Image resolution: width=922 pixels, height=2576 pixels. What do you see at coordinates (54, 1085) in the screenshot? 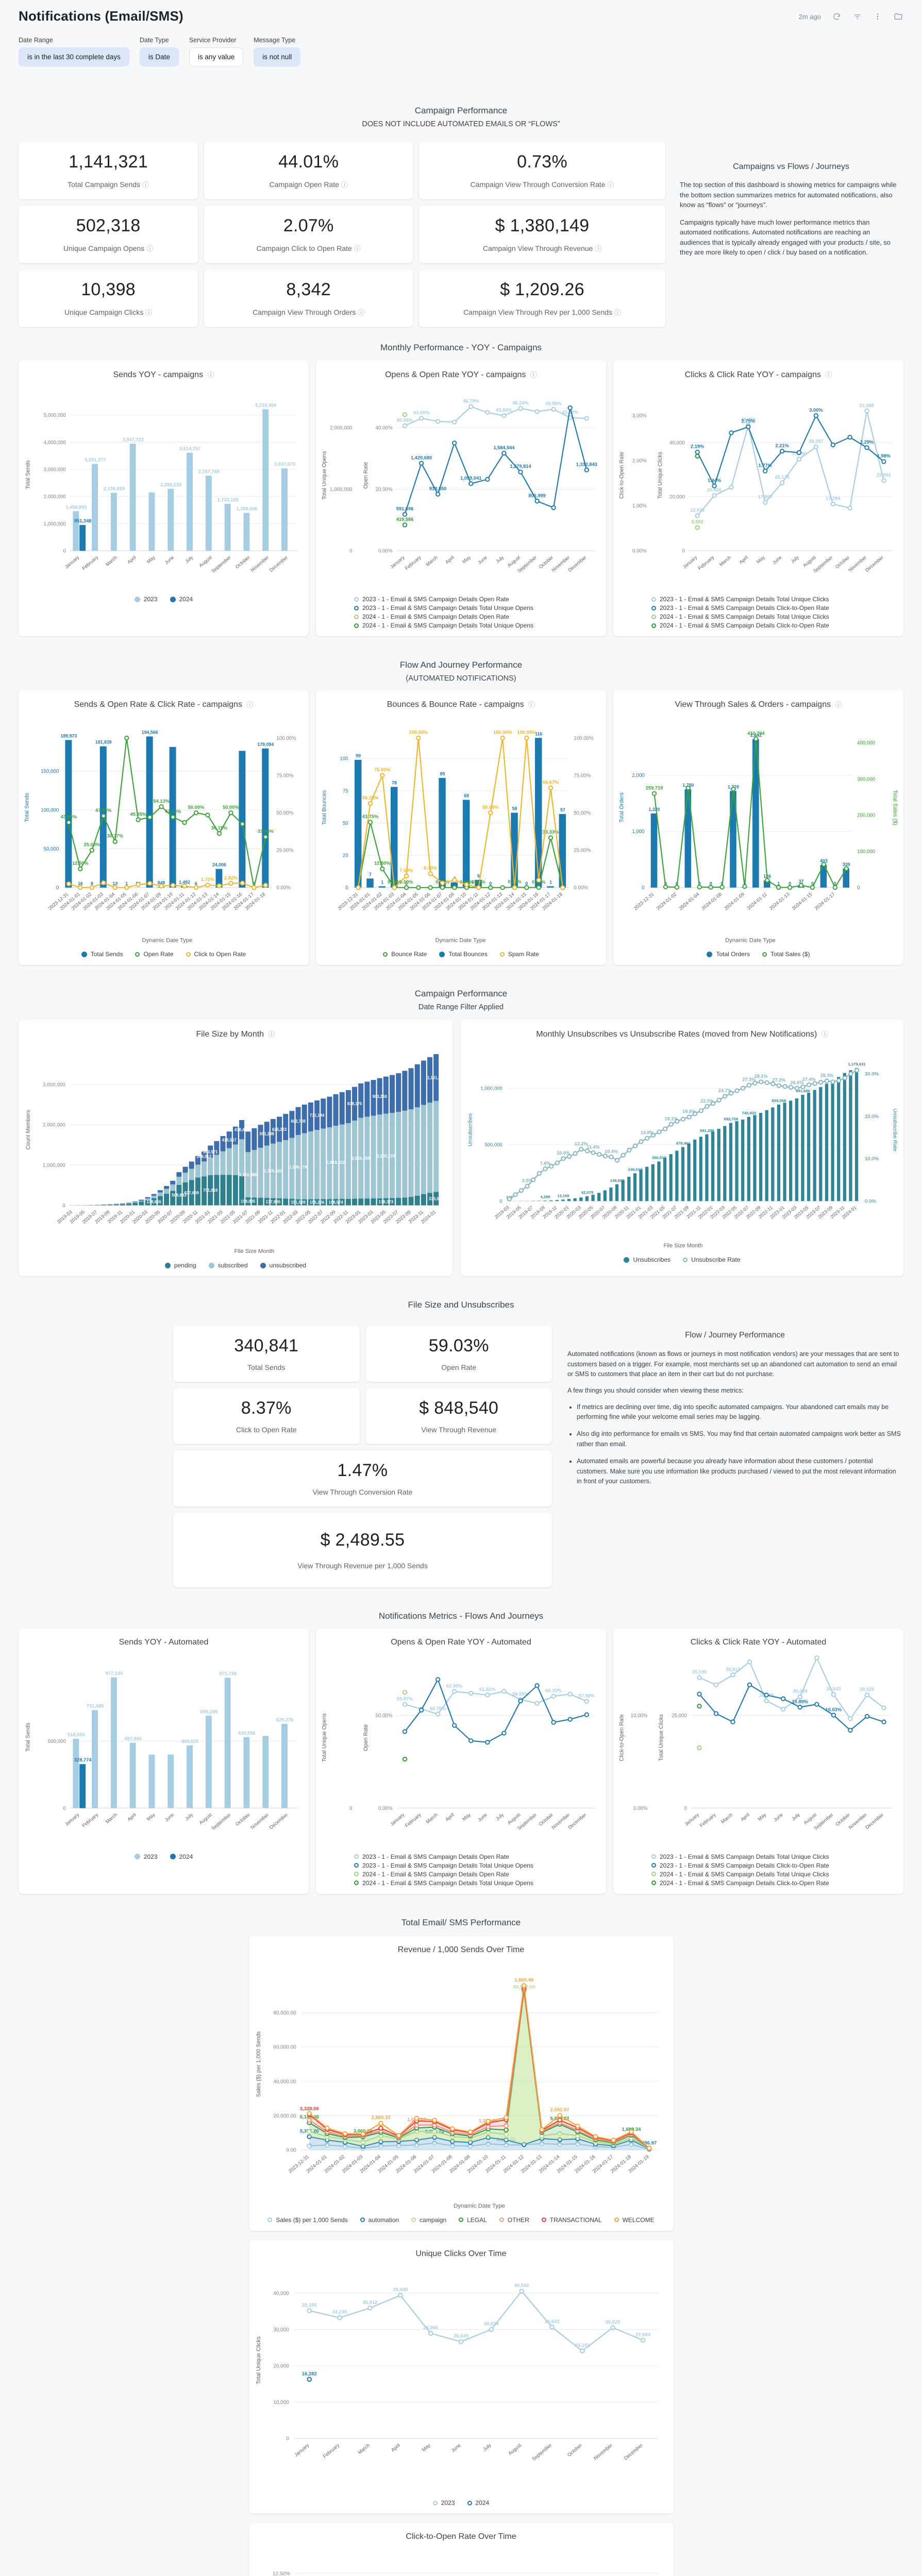
I see `svg-text: 3,000,000` at bounding box center [54, 1085].